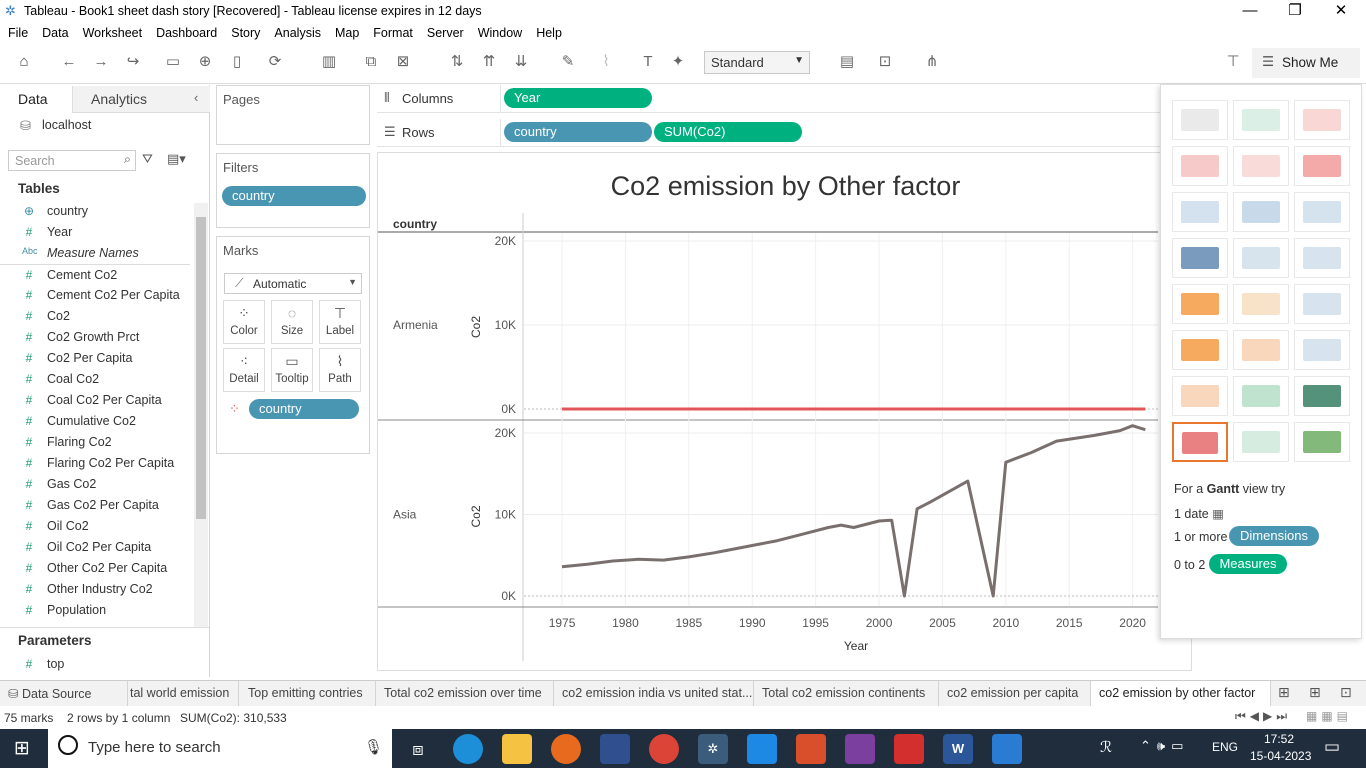 The image size is (1366, 768). Describe the element at coordinates (95, 505) in the screenshot. I see `field-item: # Gas Co2 Per Capita` at that location.